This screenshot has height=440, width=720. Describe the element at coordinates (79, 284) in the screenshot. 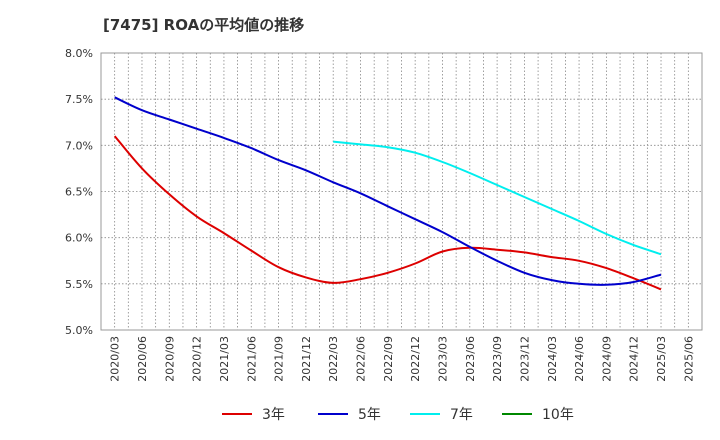

I see `y-tick-label: 5.5%` at that location.